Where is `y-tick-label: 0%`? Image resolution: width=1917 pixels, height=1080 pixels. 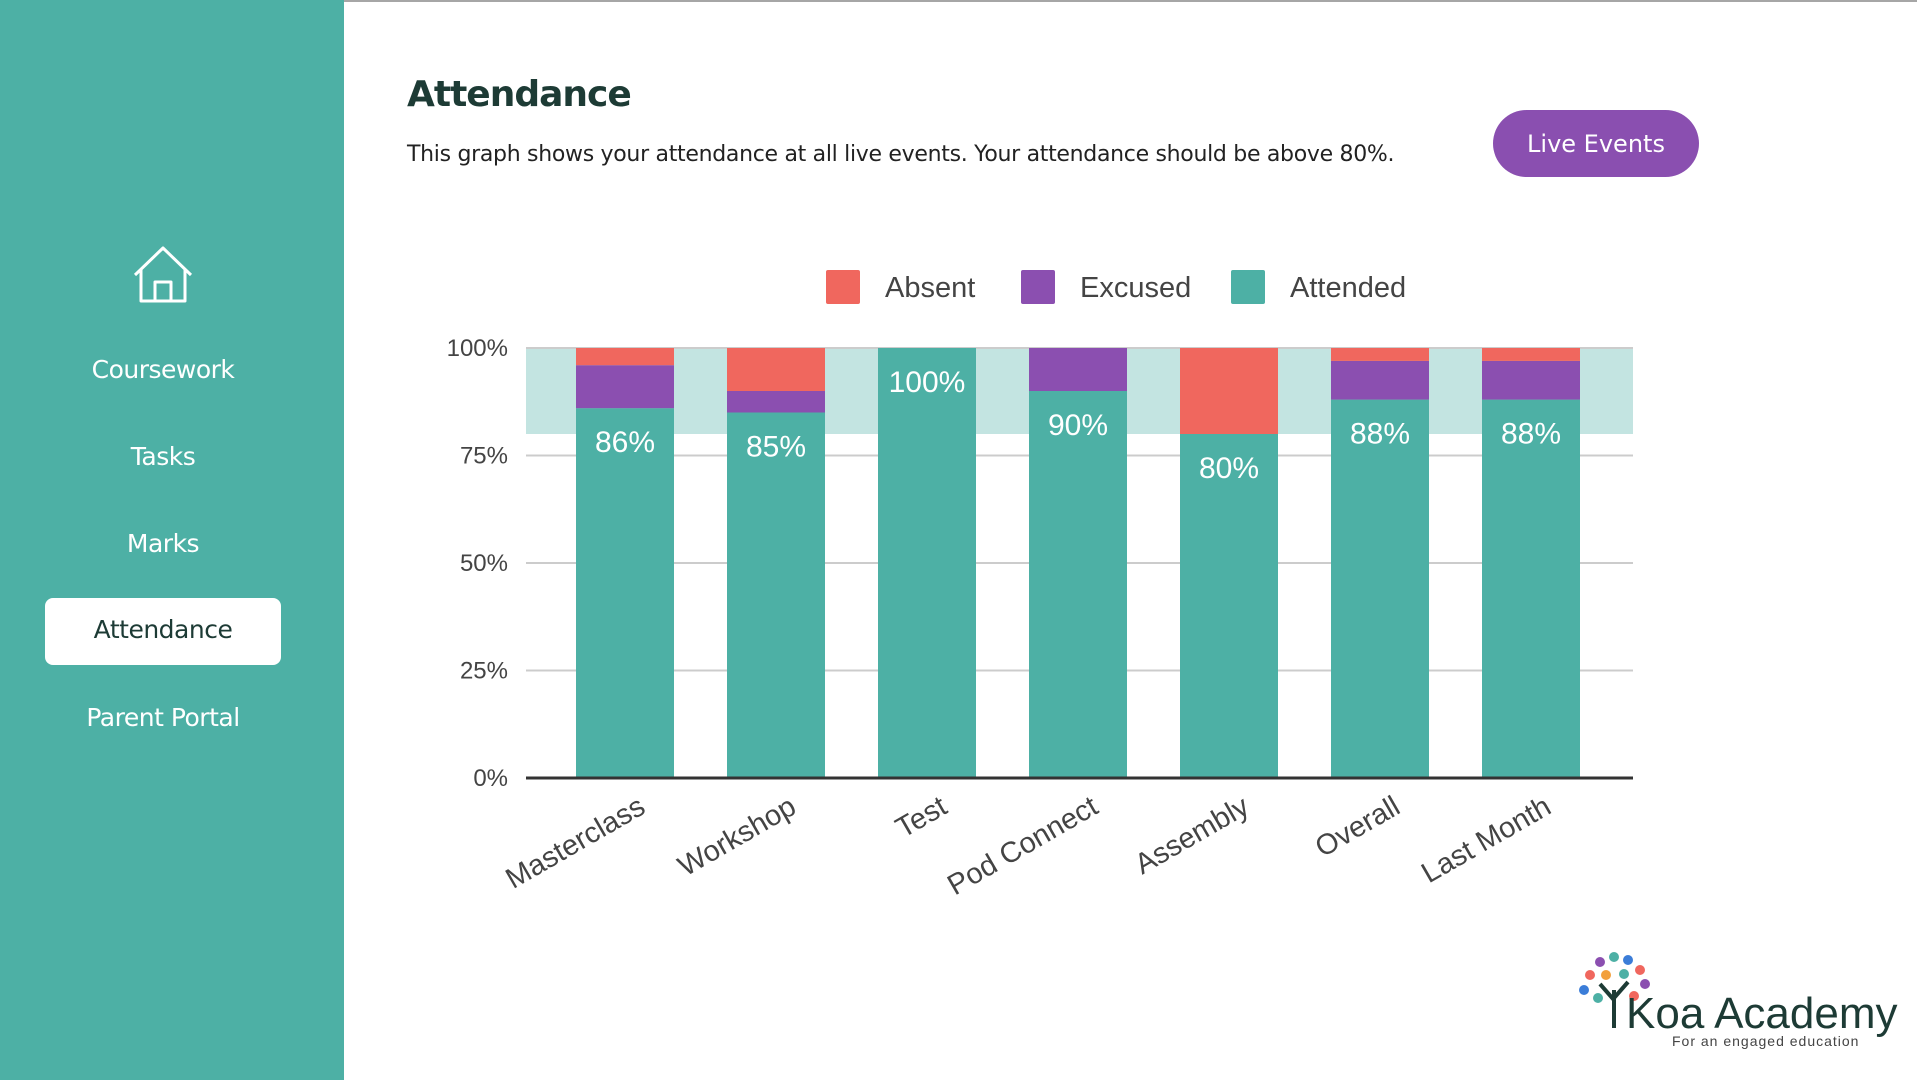 y-tick-label: 0% is located at coordinates (490, 778).